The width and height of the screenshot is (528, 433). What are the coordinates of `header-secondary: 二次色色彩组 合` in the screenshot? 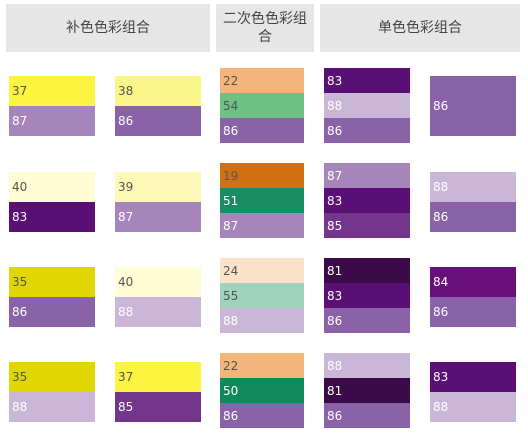 It's located at (265, 28).